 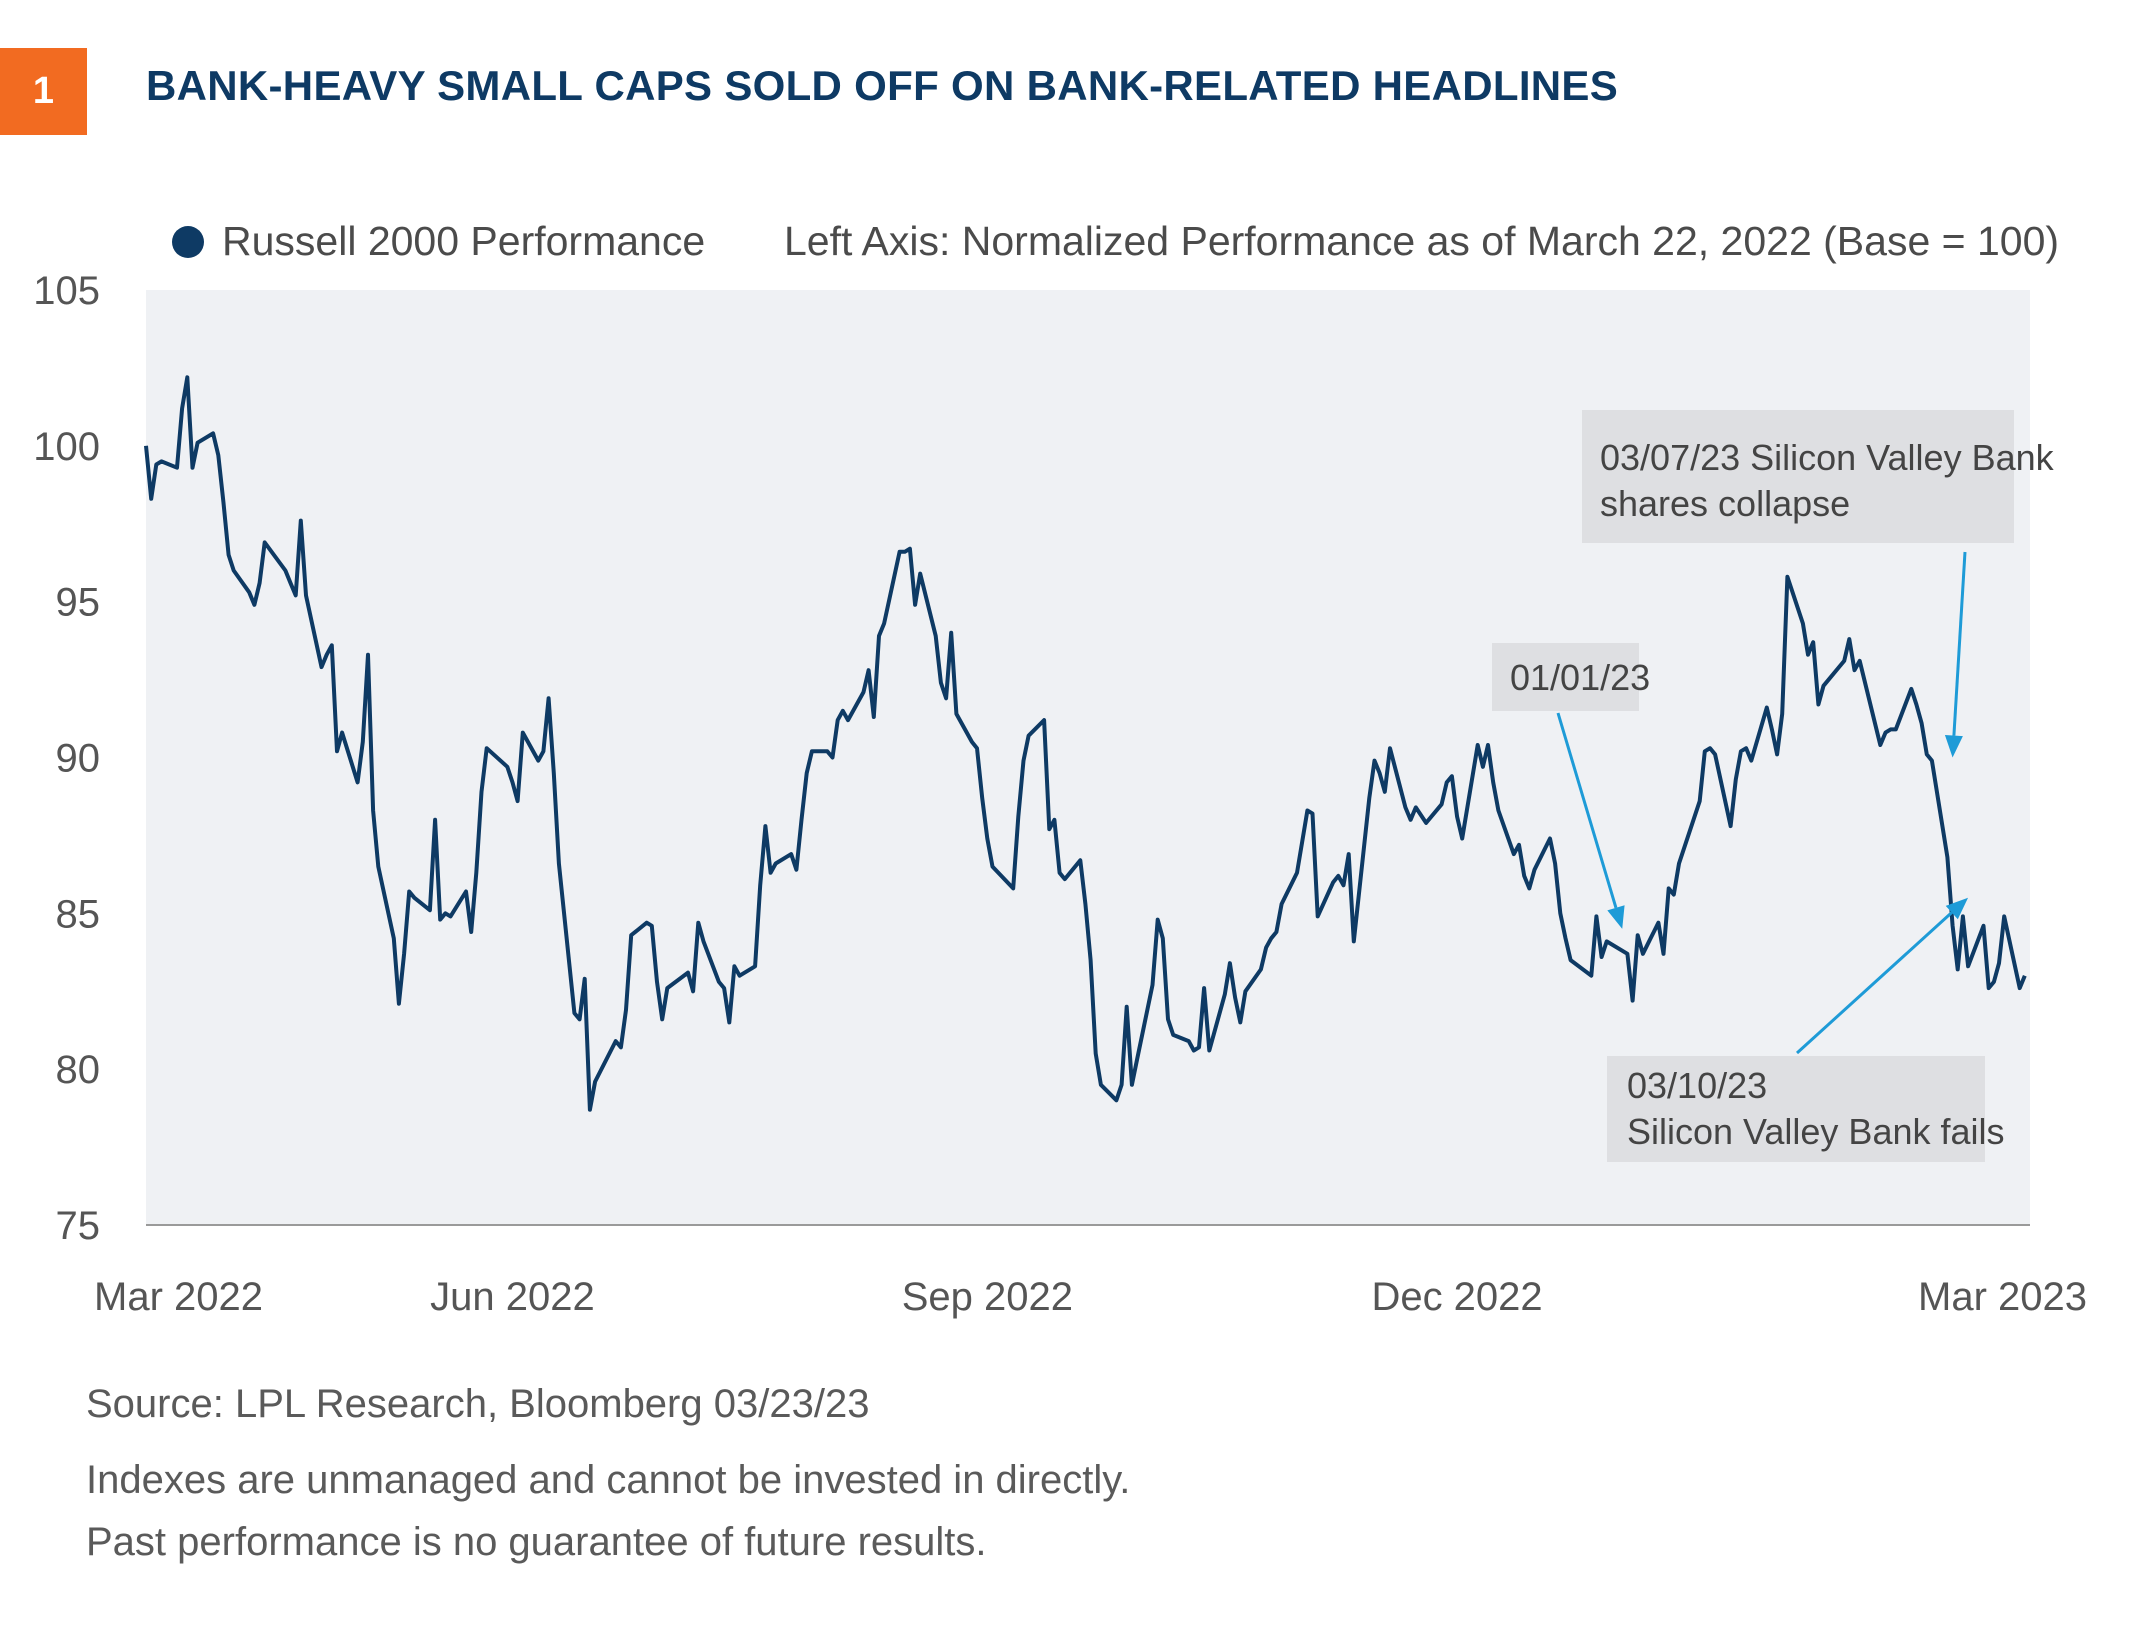 I want to click on annotation: 01/01/23, so click(x=1571, y=786).